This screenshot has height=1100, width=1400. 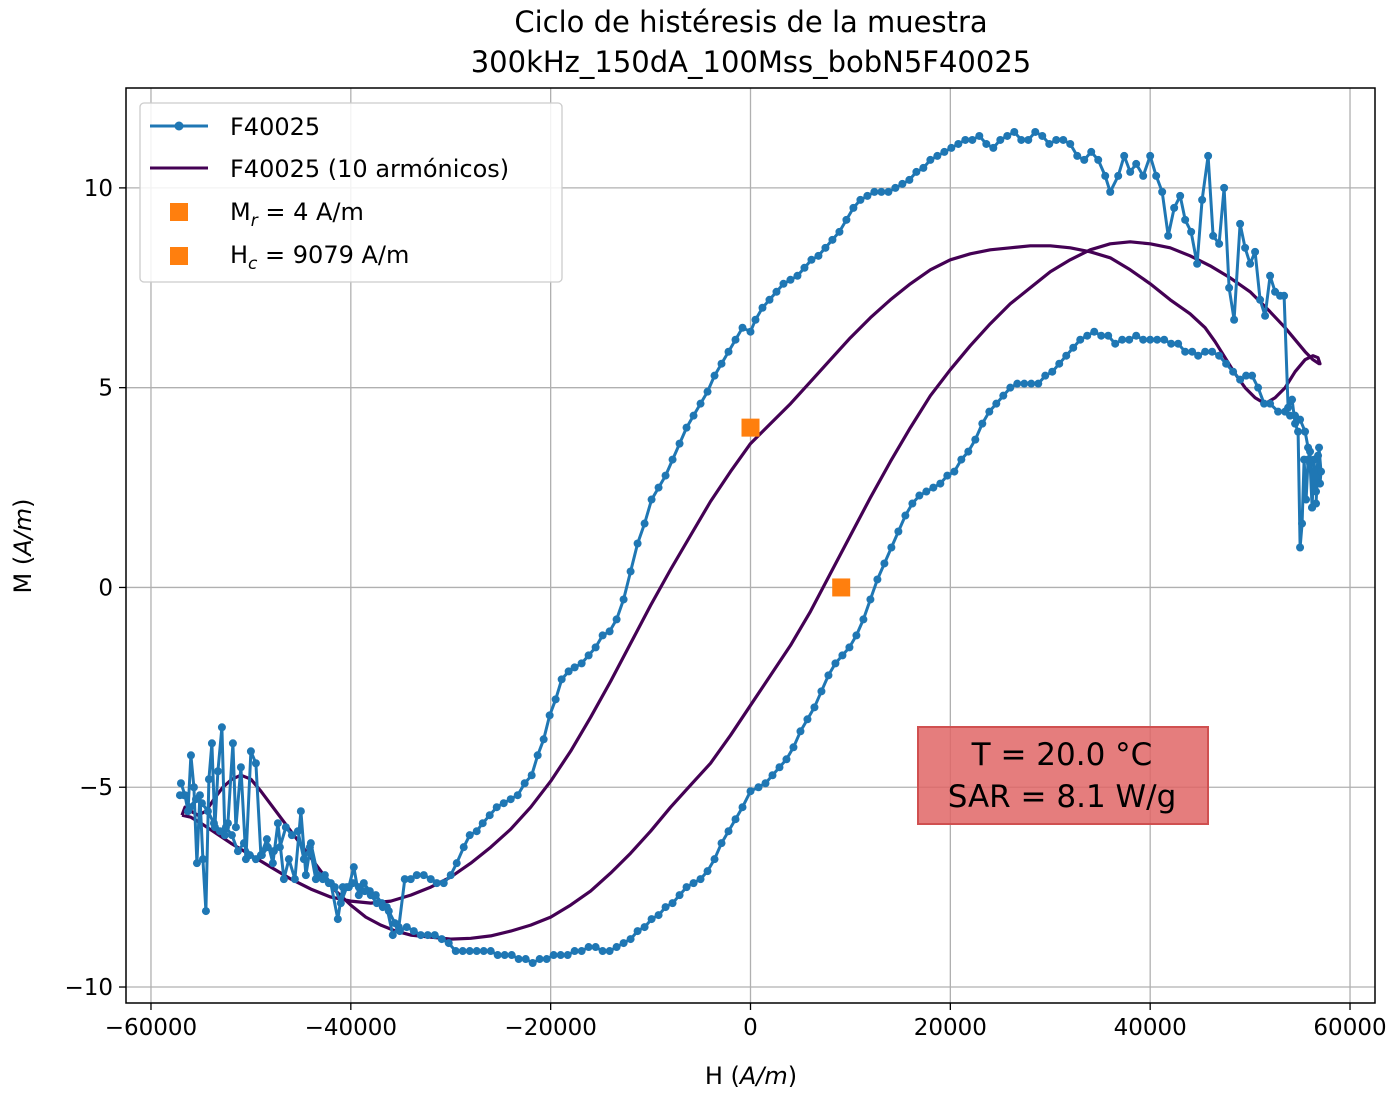 What do you see at coordinates (750, 22) in the screenshot?
I see `chart-title-line1: Ciclo de histéresis de la muestra` at bounding box center [750, 22].